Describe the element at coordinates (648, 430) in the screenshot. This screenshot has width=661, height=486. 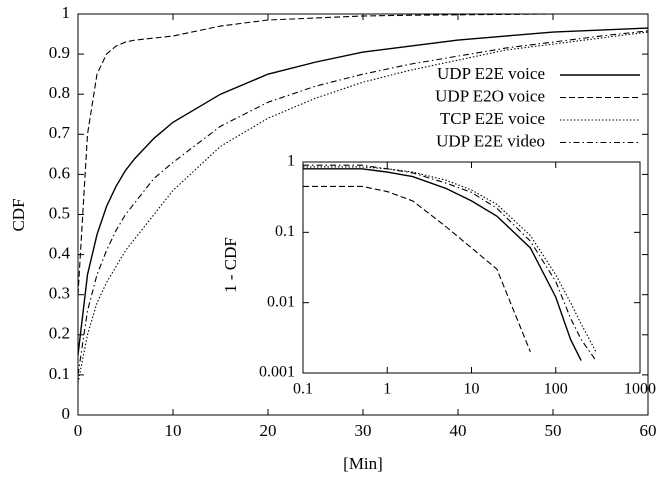
I see `x-tick-label: 60` at that location.